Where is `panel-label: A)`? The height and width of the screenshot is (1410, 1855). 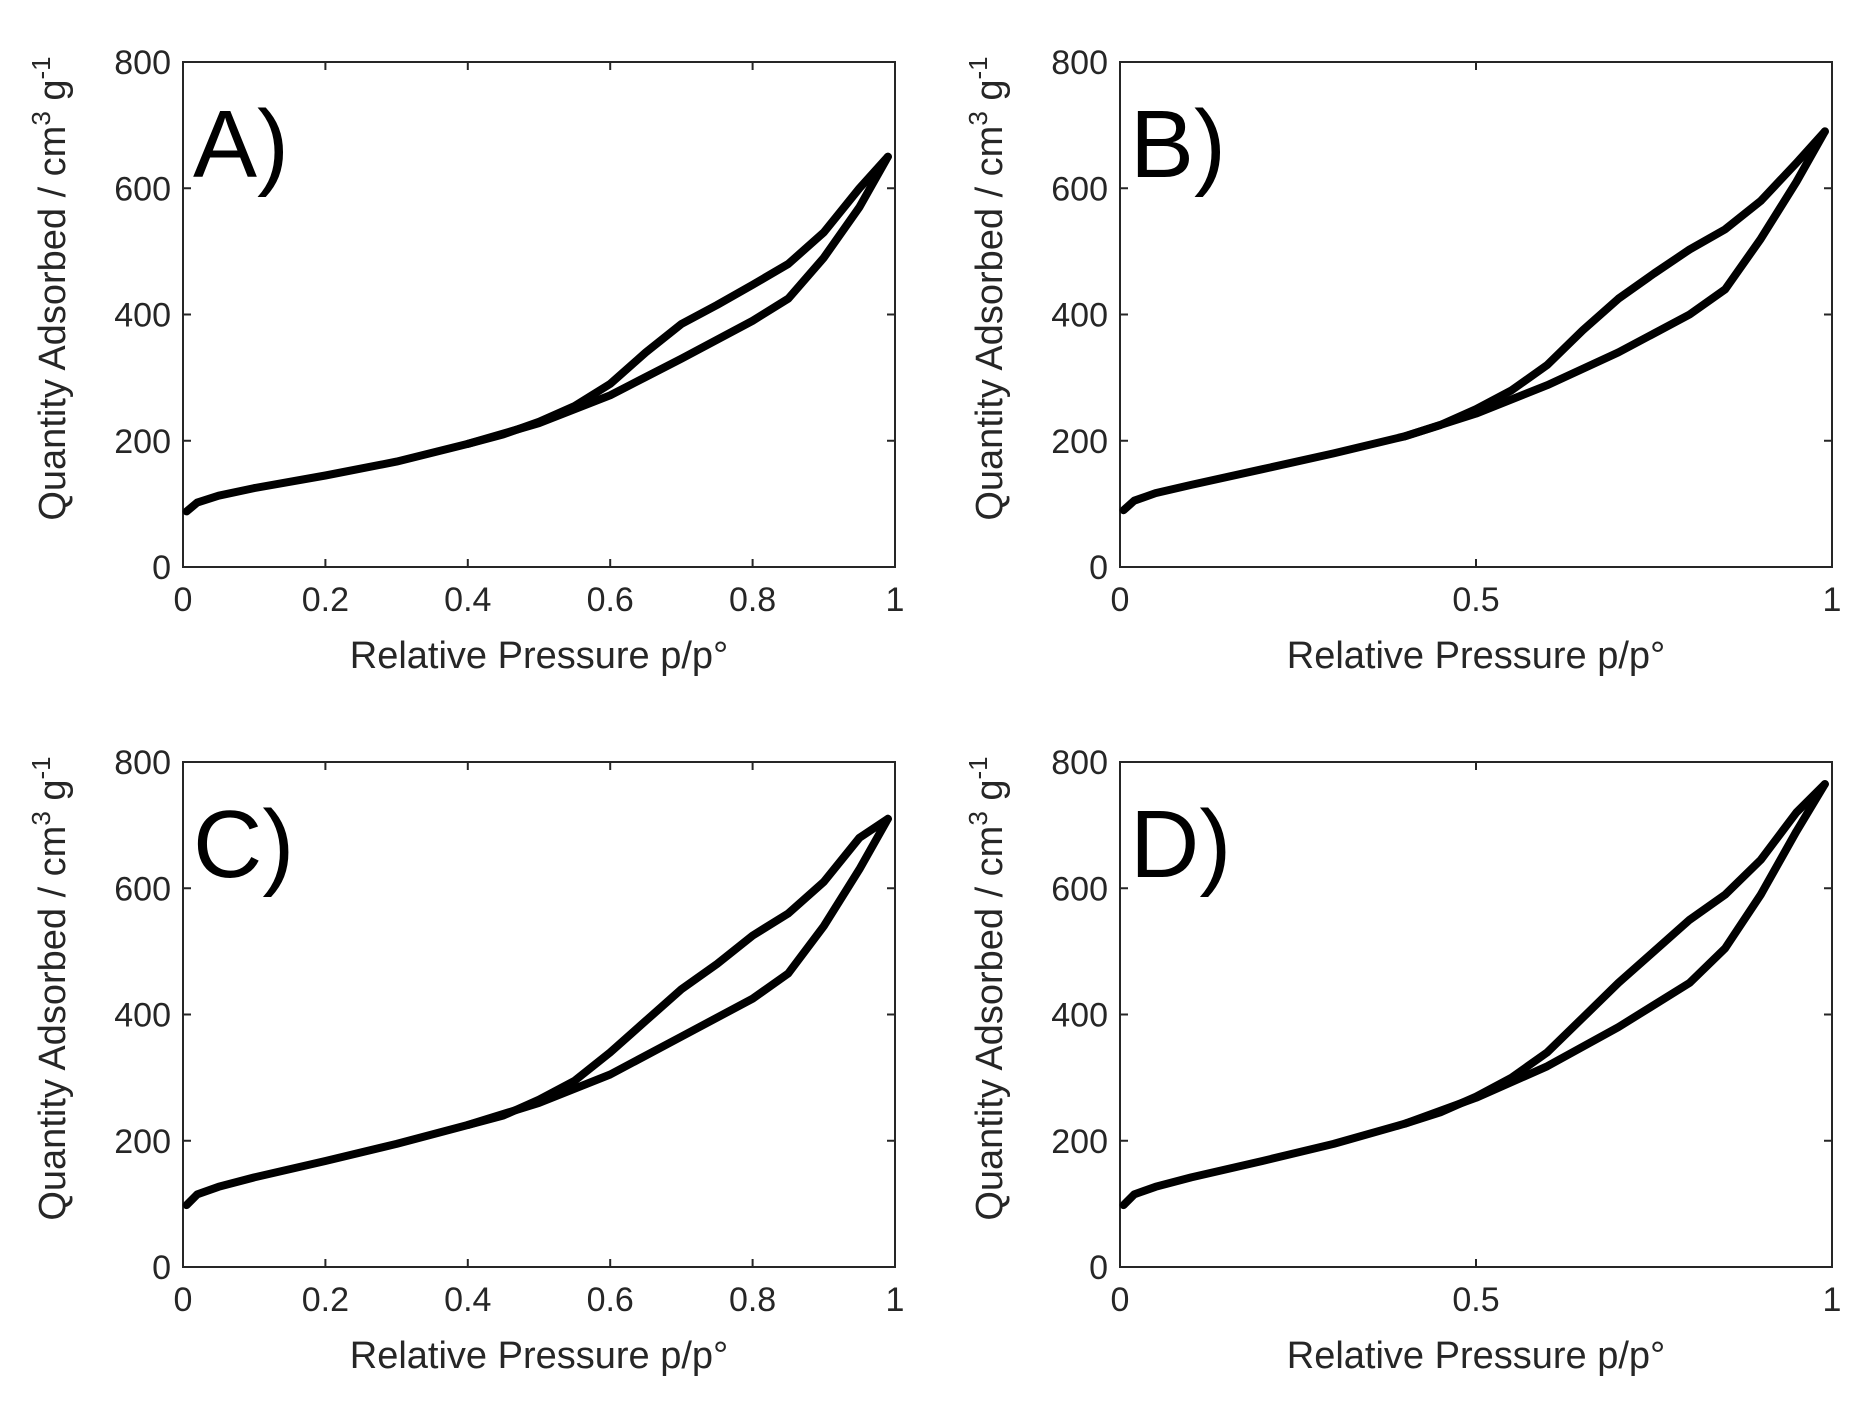
panel-label: A) is located at coordinates (241, 144).